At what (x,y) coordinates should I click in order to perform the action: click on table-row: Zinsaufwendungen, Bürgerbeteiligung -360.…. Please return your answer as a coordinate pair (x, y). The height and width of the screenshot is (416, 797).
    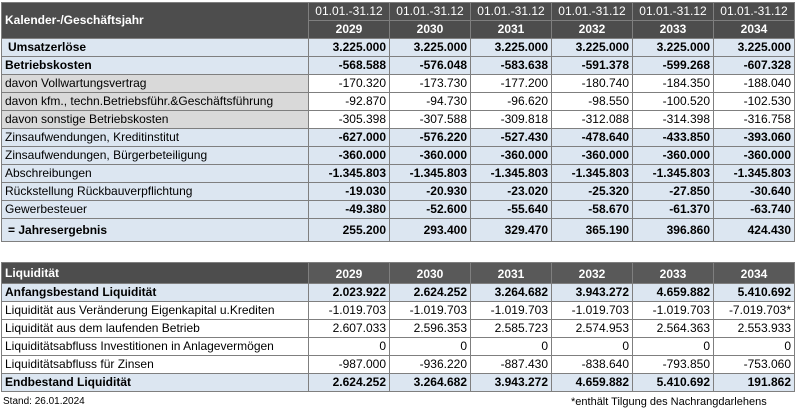
    Looking at the image, I should click on (398, 155).